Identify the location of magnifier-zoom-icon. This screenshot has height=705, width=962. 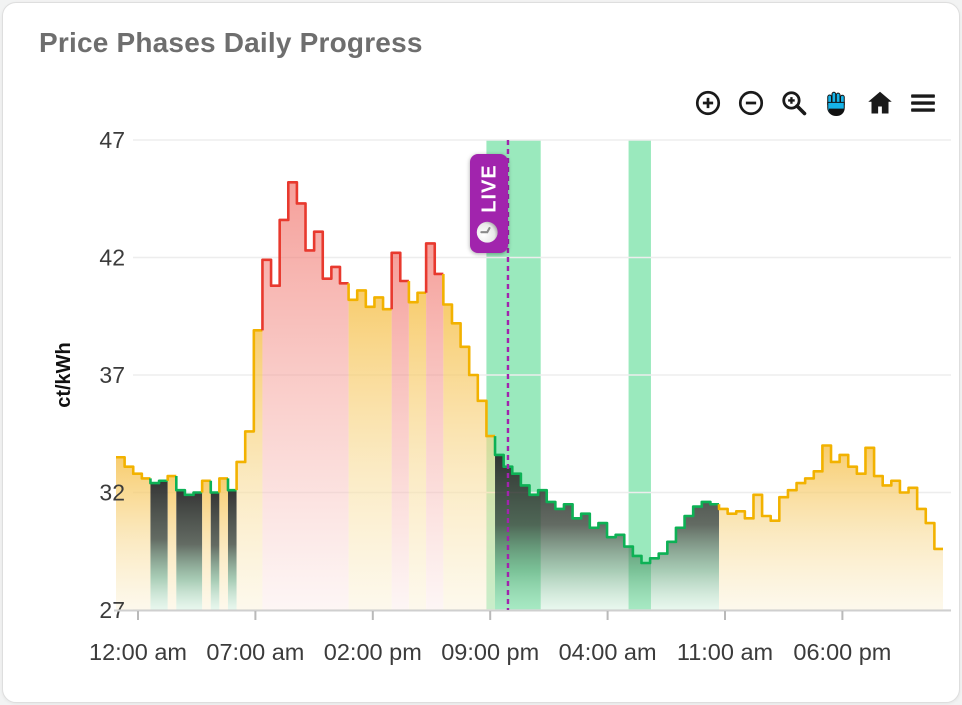
(794, 103).